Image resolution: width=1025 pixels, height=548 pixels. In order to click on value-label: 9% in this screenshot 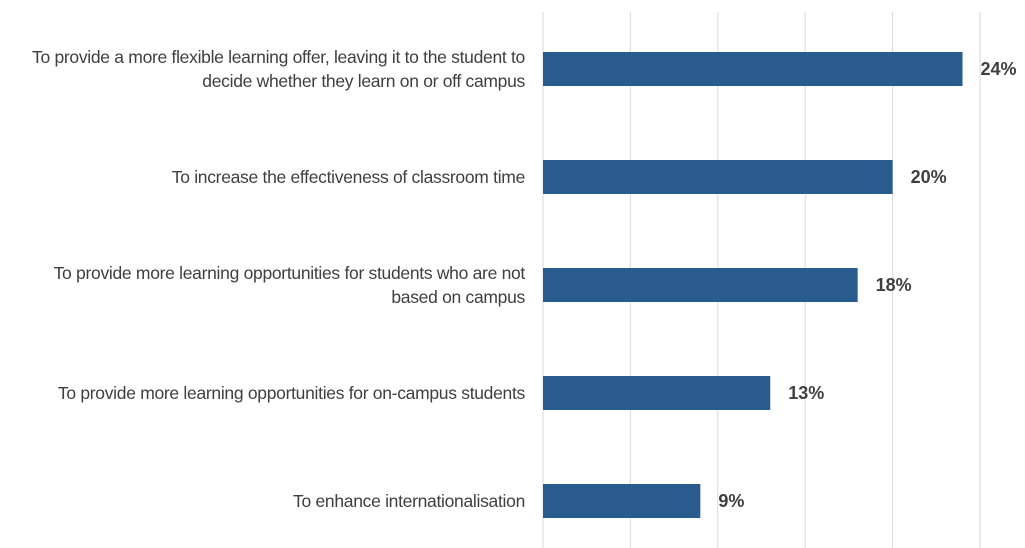, I will do `click(731, 501)`.